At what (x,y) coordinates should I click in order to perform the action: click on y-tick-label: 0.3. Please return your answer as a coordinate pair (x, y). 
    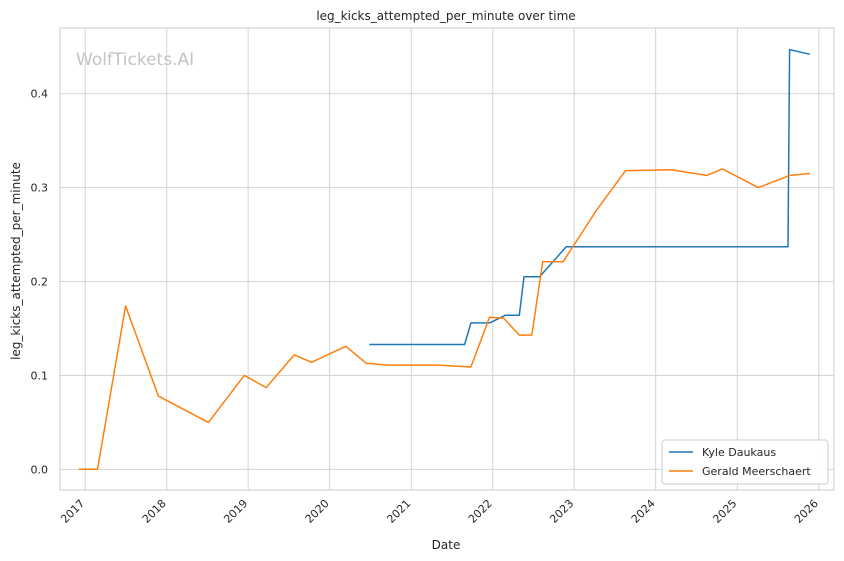
    Looking at the image, I should click on (40, 188).